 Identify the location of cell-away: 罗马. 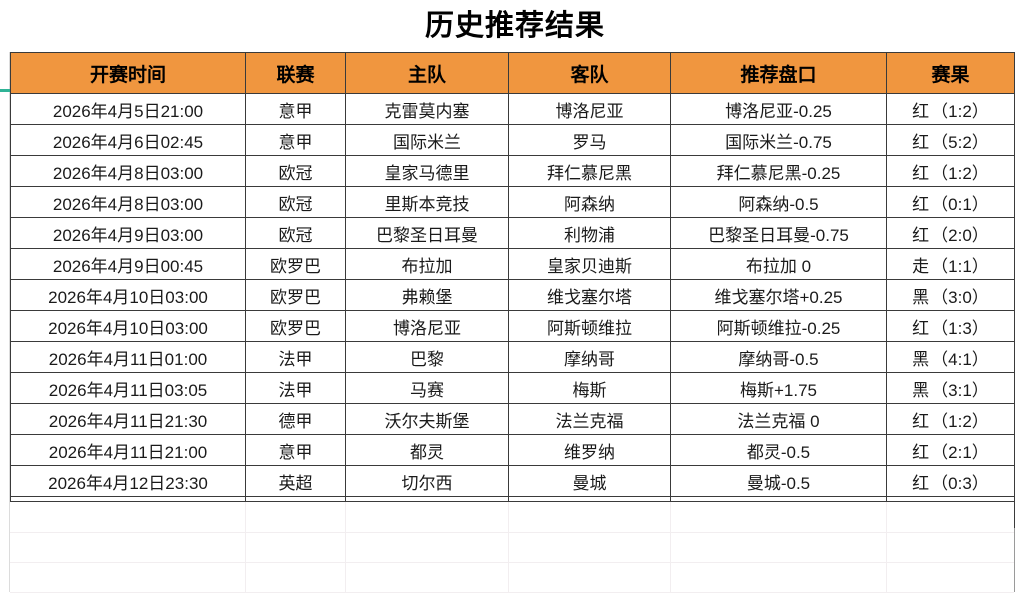
(589, 140).